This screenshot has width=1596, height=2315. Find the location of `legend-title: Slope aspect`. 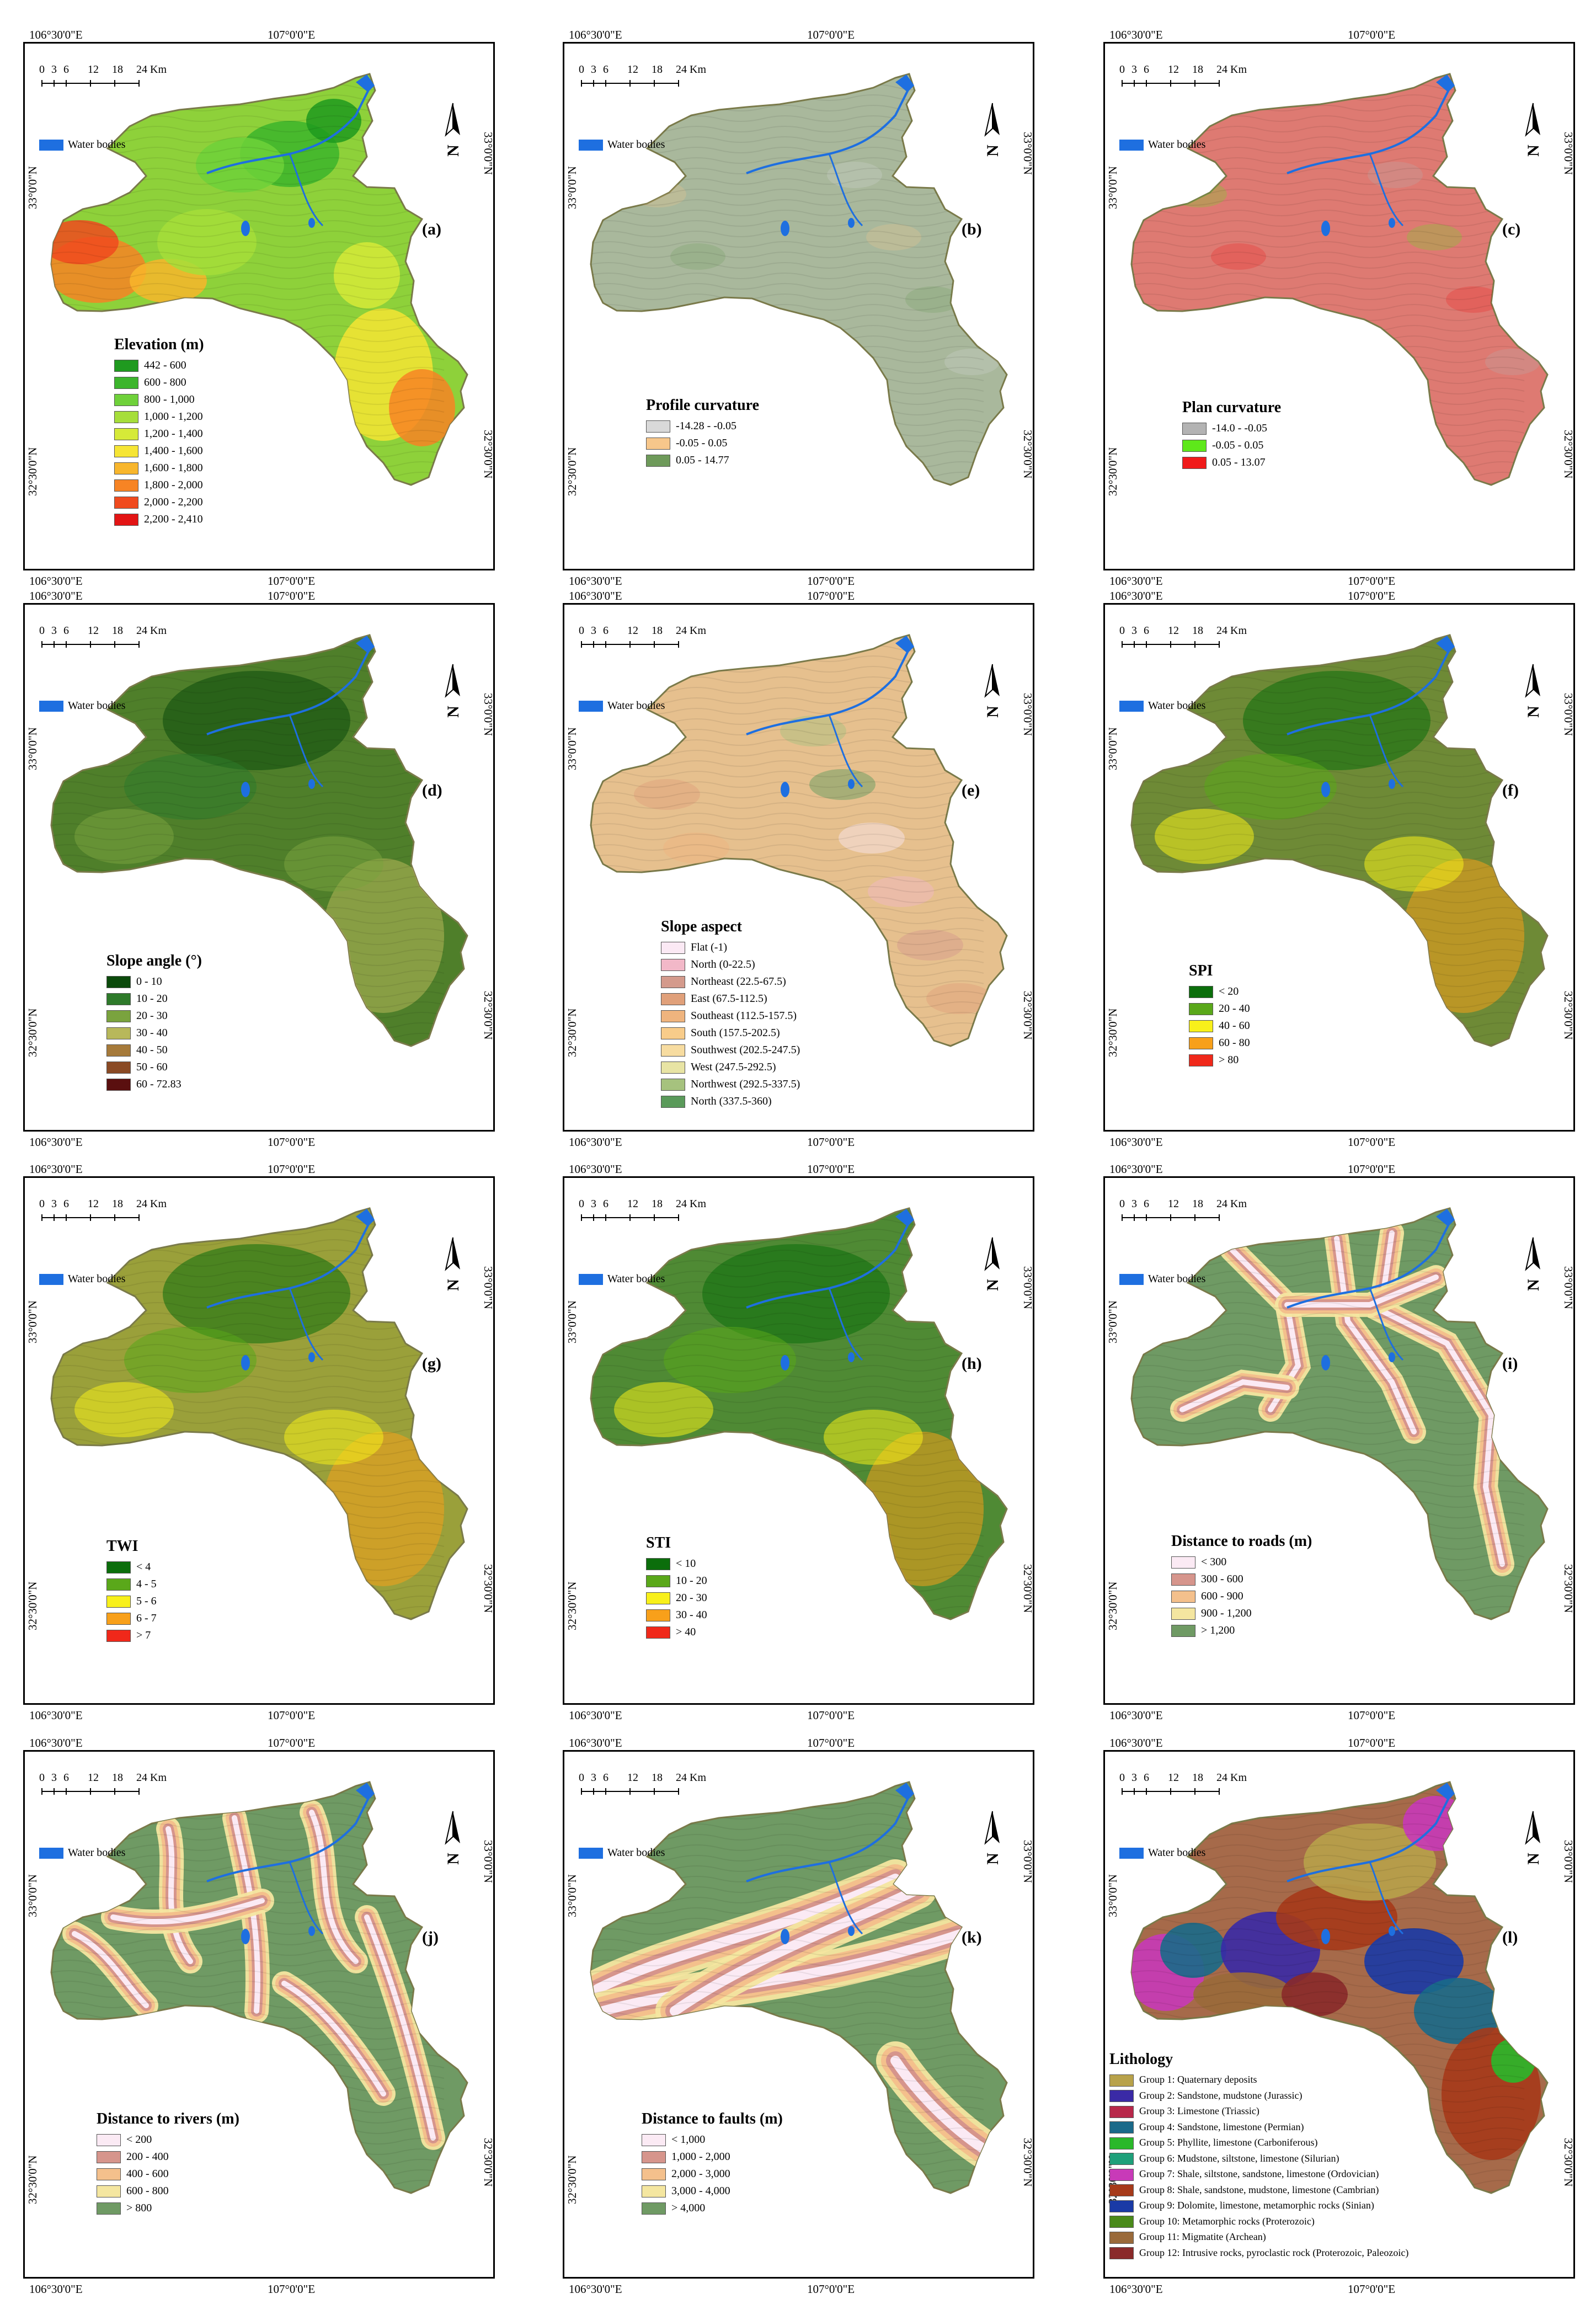

legend-title: Slope aspect is located at coordinates (701, 926).